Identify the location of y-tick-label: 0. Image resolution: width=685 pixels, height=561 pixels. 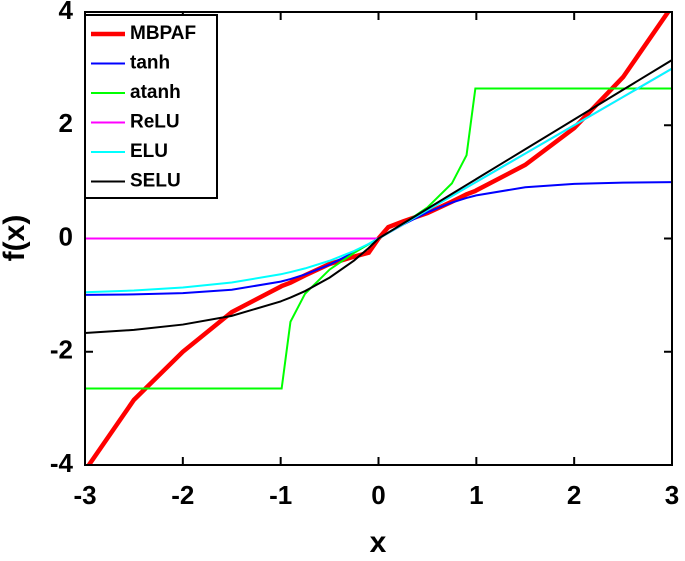
(66, 236).